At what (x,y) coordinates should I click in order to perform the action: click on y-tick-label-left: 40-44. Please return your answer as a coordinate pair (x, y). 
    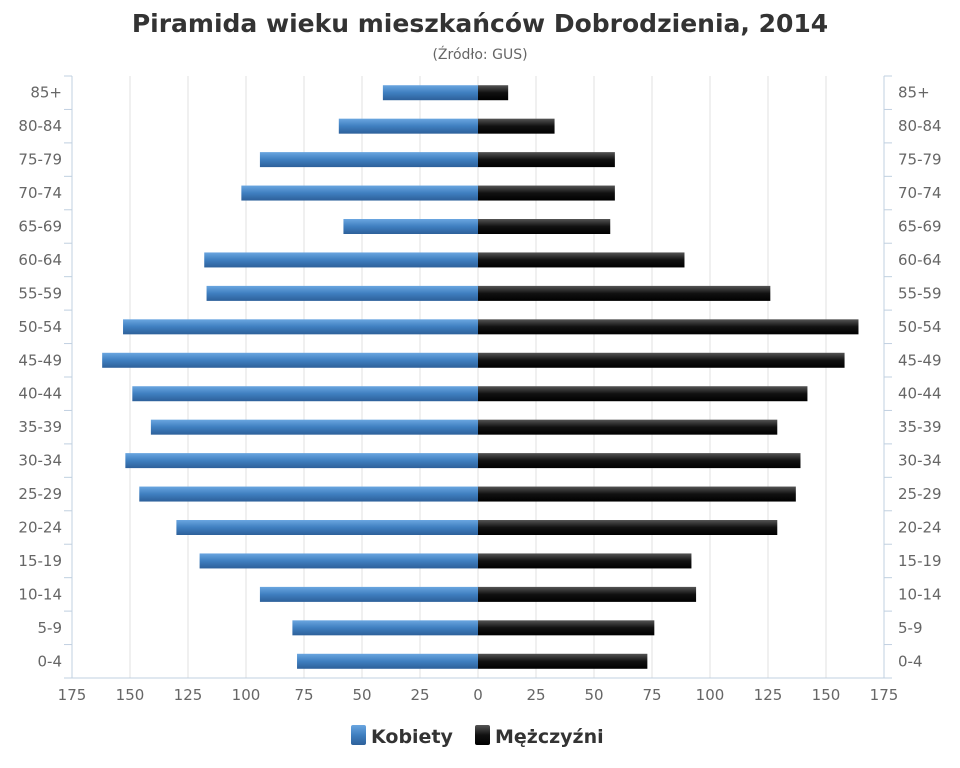
    Looking at the image, I should click on (40, 394).